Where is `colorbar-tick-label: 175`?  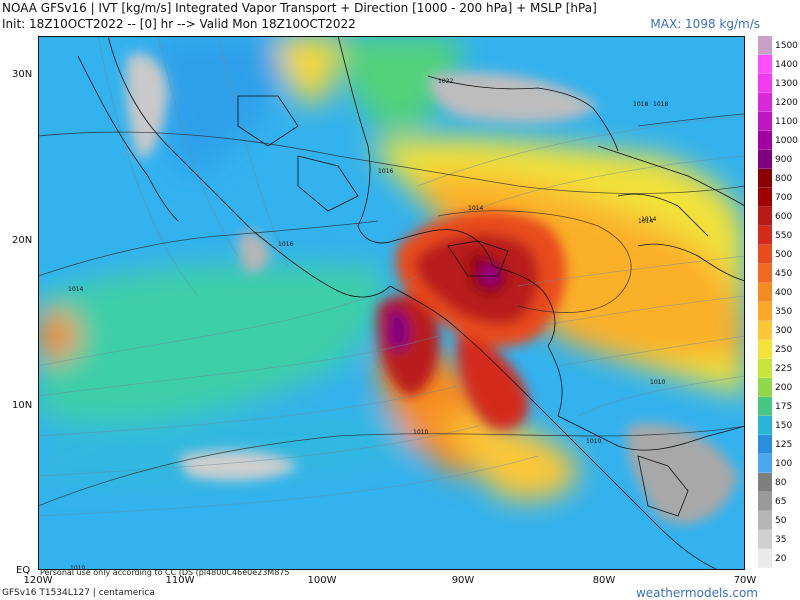
colorbar-tick-label: 175 is located at coordinates (784, 406).